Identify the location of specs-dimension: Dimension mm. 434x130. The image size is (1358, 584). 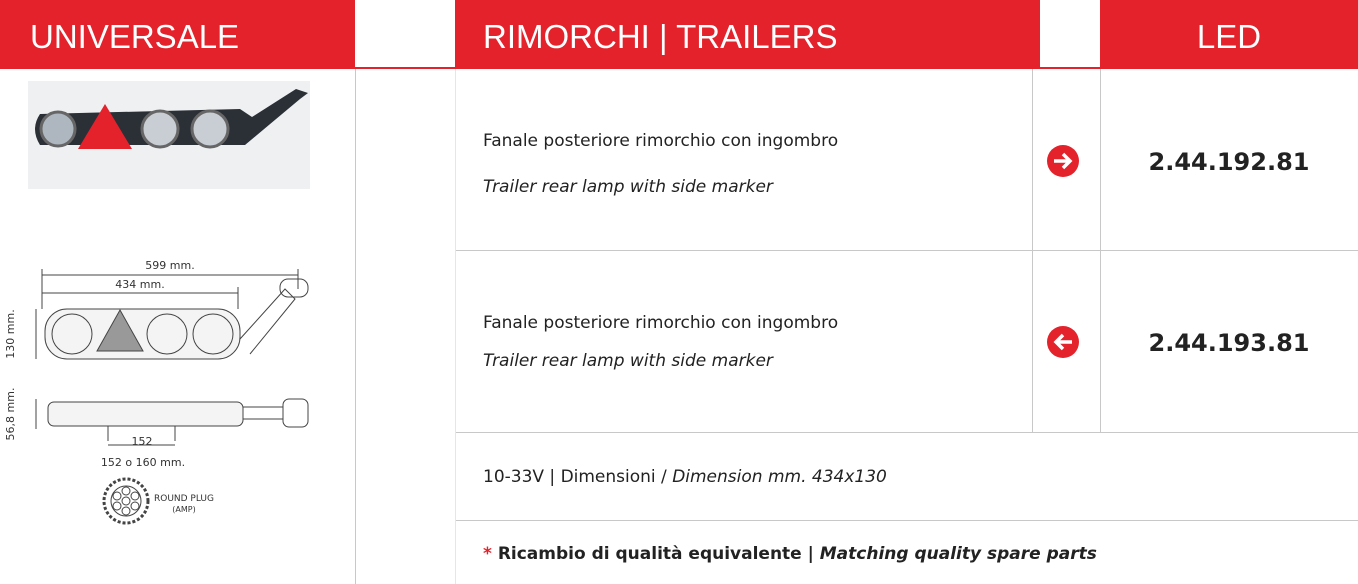
(779, 477).